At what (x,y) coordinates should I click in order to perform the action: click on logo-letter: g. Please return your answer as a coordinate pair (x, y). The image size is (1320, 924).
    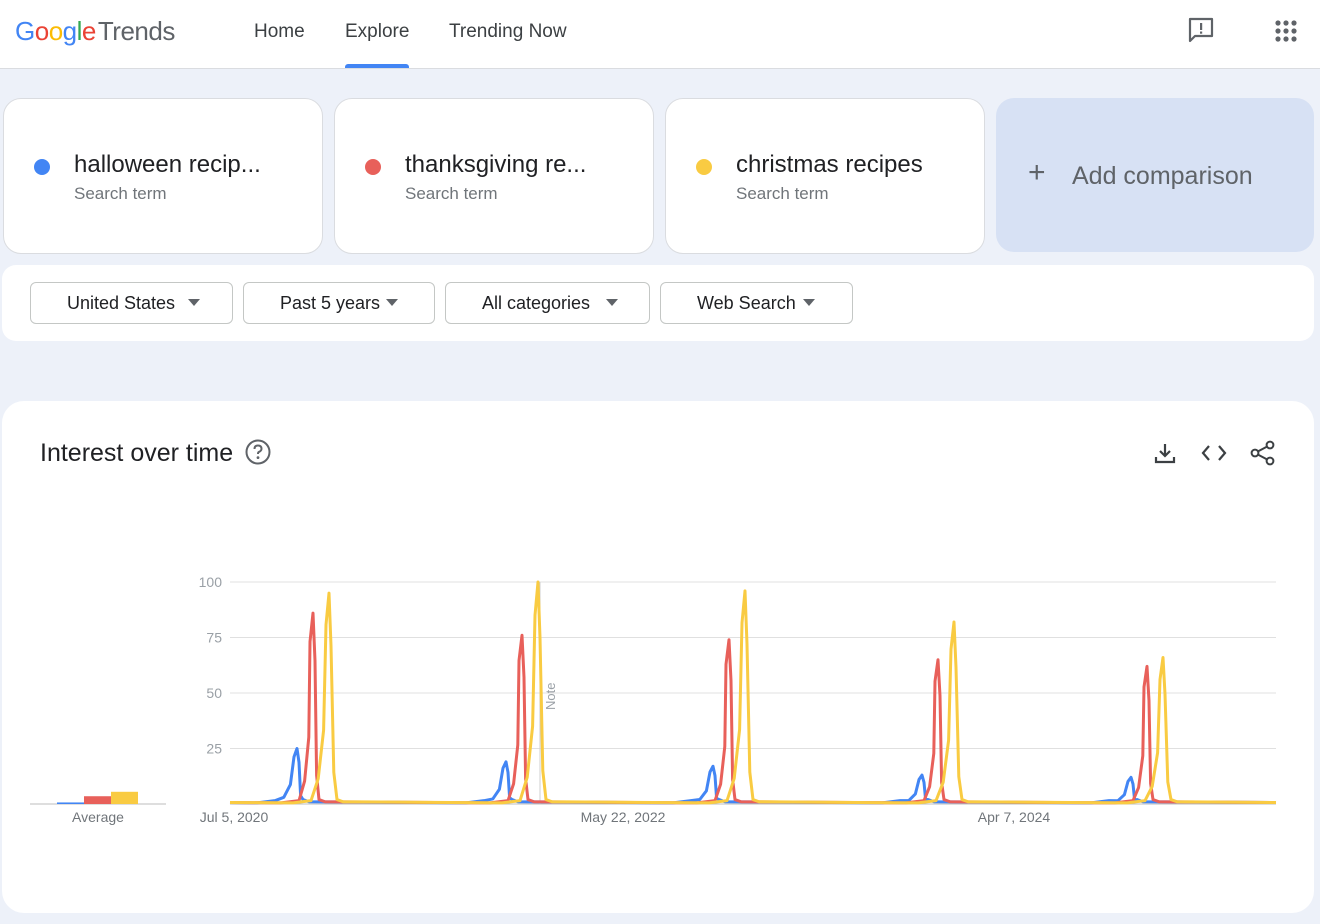
    Looking at the image, I should click on (69, 31).